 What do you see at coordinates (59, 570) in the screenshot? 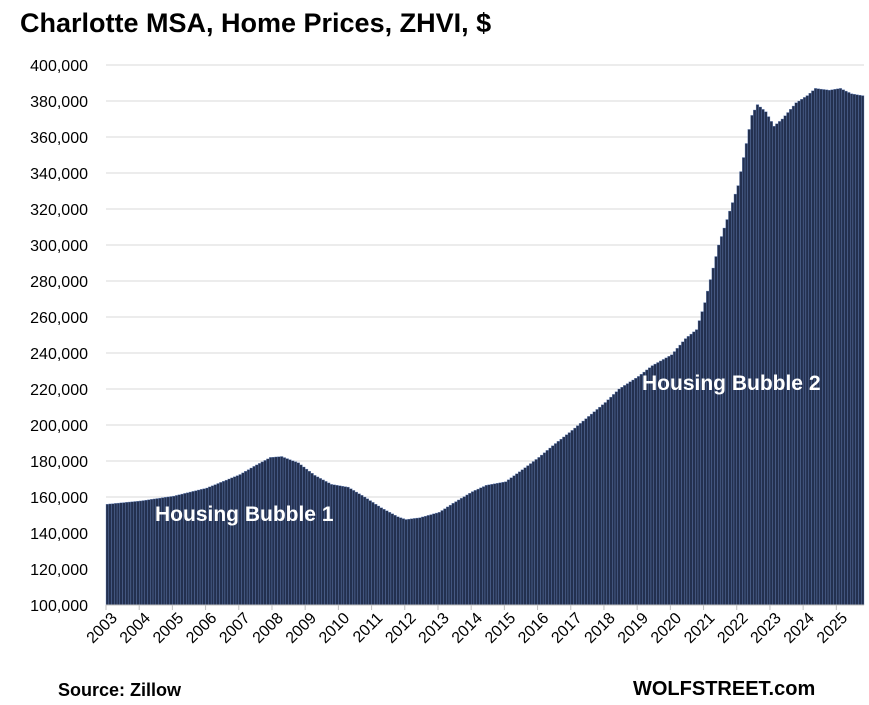
I see `y-tick-label: 120,000` at bounding box center [59, 570].